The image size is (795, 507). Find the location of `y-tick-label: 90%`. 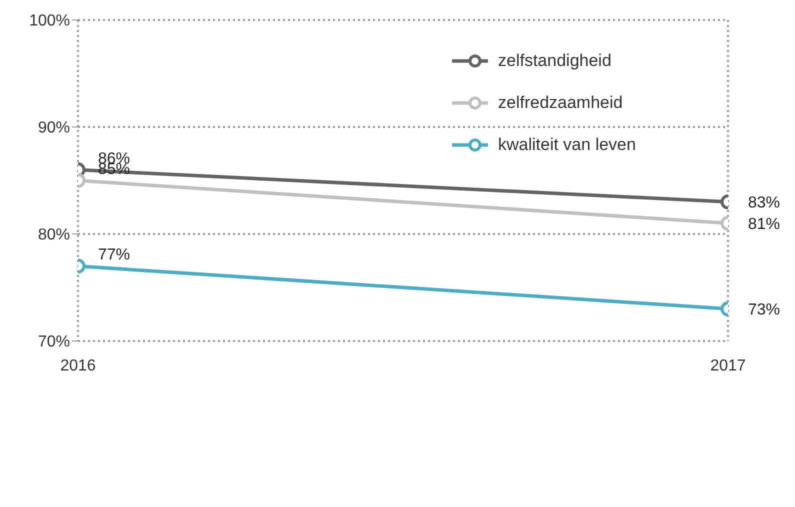

y-tick-label: 90% is located at coordinates (54, 128).